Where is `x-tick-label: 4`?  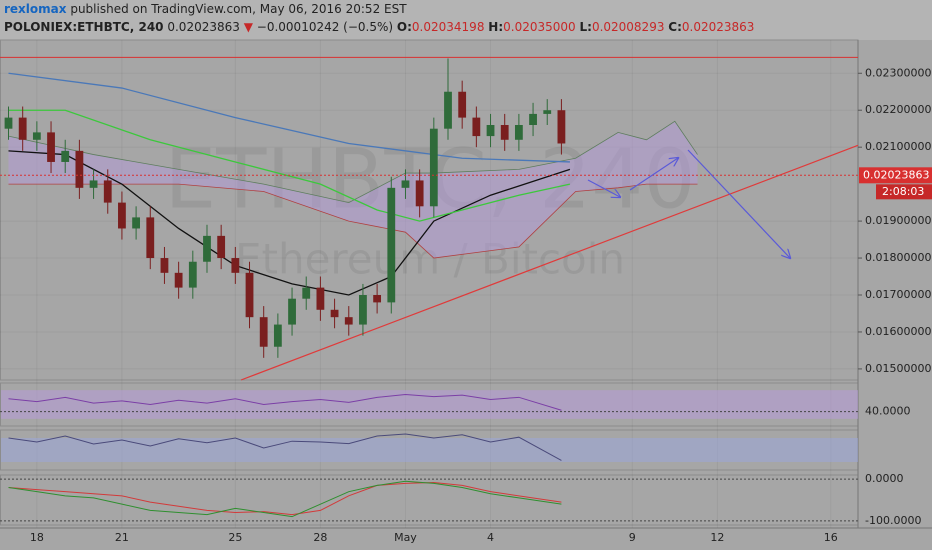
x-tick-label: 4 is located at coordinates (490, 537).